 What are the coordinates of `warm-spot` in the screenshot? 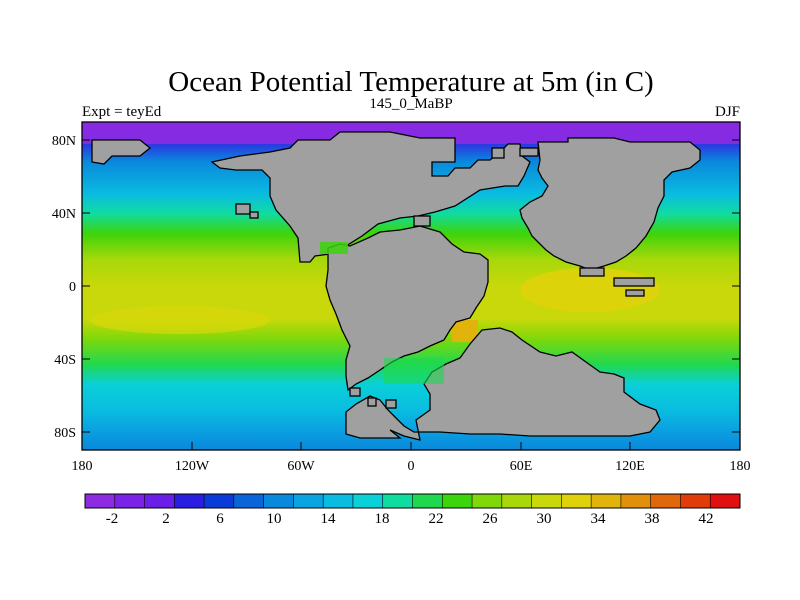 It's located at (465, 331).